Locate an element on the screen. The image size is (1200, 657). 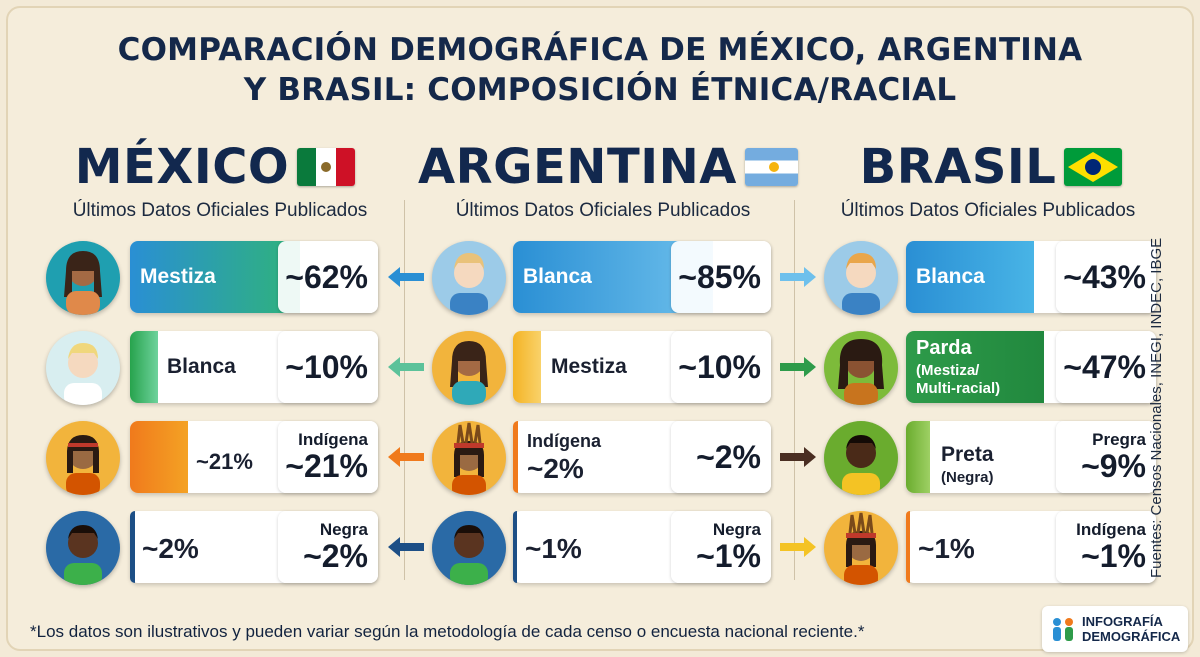
mexico-header: MÉXICO is located at coordinates (215, 167).